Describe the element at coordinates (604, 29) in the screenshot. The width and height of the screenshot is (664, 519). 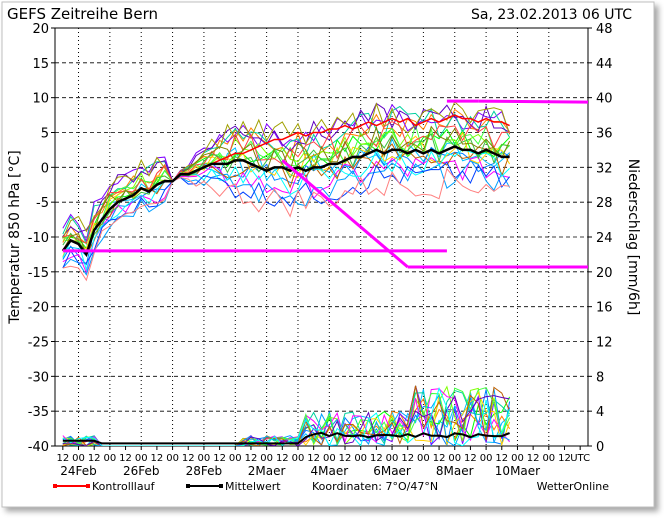
I see `y2-tick-label: 48` at that location.